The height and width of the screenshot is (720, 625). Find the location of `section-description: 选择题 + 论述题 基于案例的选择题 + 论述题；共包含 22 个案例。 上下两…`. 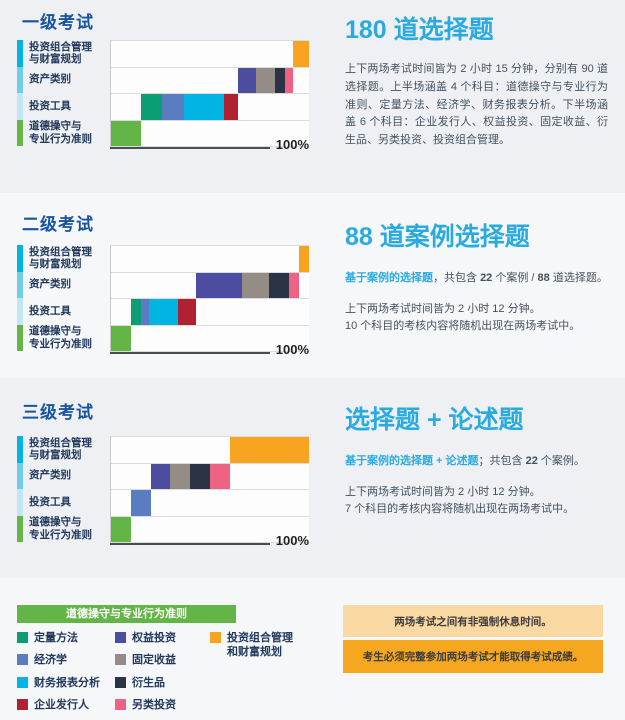

section-description: 选择题 + 论述题 基于案例的选择题 + 论述题；共包含 22 个案例。 上下两… is located at coordinates (476, 459).